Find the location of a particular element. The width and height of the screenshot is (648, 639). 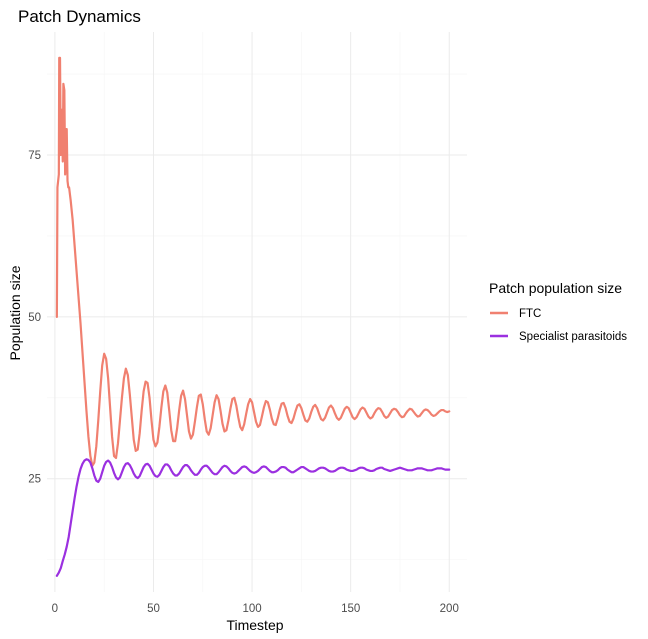

y-tick-label: 25 is located at coordinates (34, 480).